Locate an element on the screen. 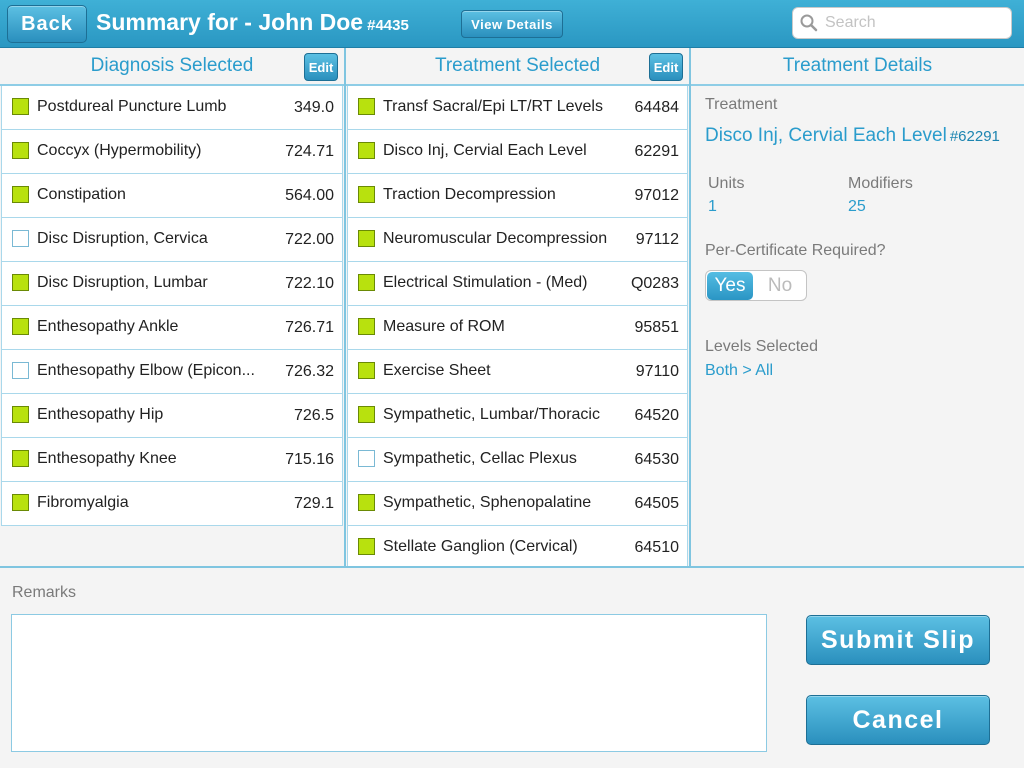  treatment-row: Neuromuscular Decompression 97112 is located at coordinates (517, 240).